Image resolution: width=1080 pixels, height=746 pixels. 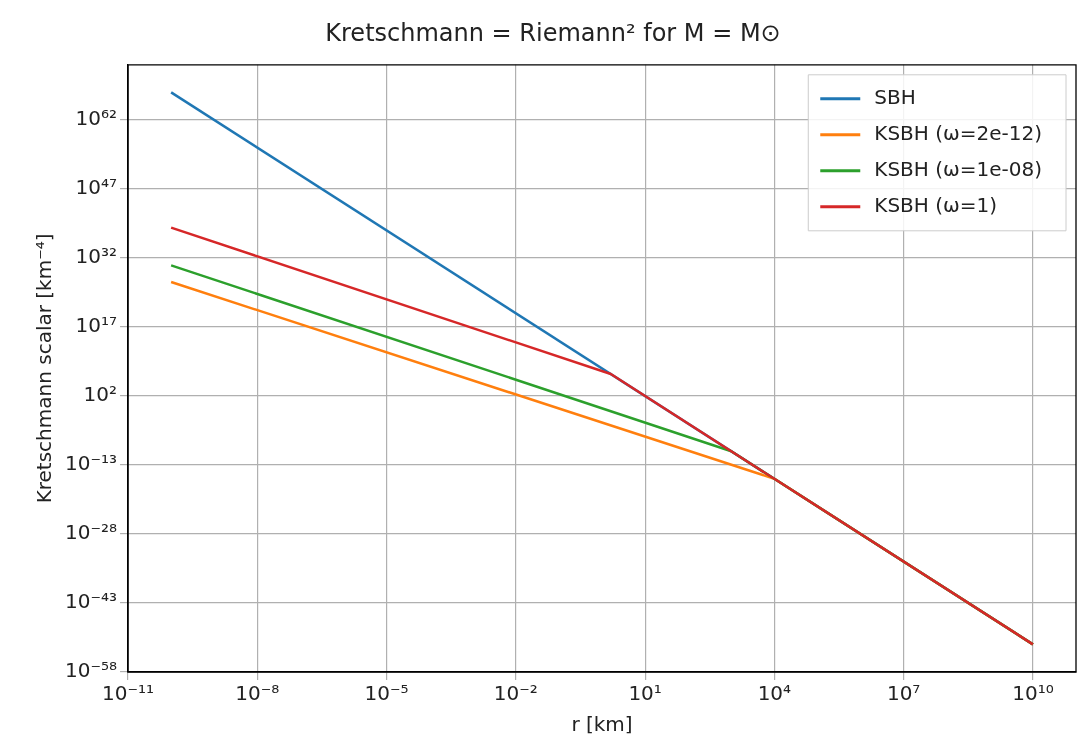 I want to click on x-tick-label: 10⁻², so click(x=515, y=693).